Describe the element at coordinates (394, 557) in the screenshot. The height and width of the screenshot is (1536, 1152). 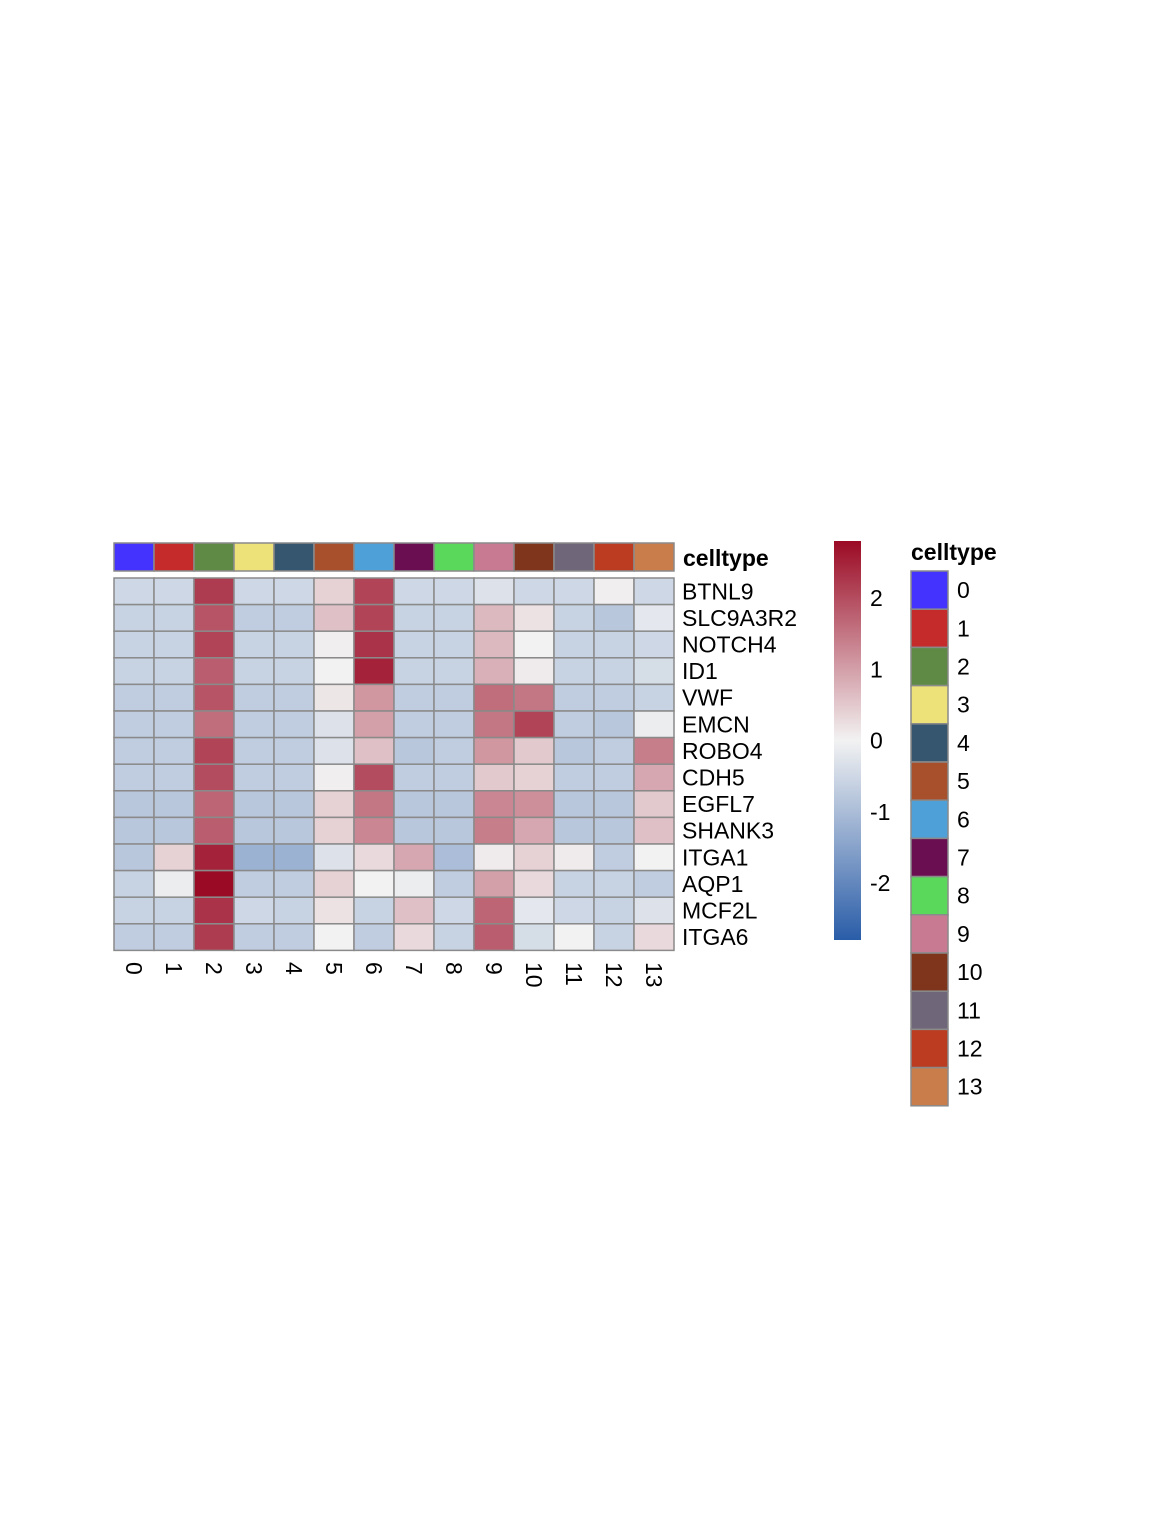
I see `celltype-annotation-bar` at that location.